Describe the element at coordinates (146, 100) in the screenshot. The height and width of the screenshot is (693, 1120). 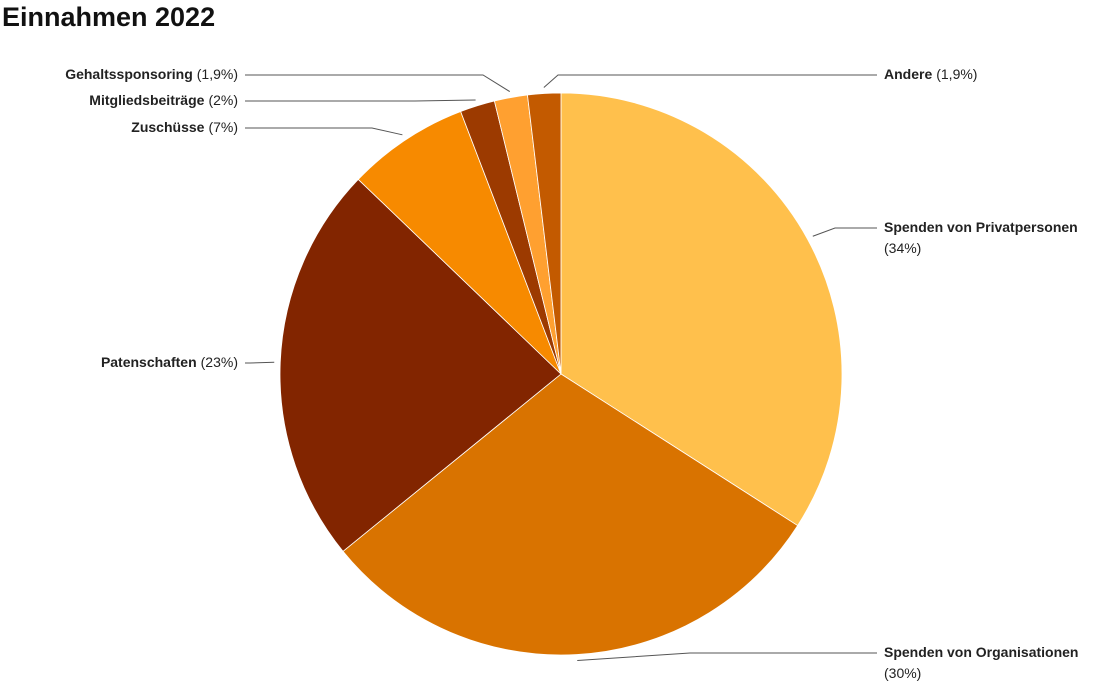
I see `category-label: Mitgliedsbeiträge` at that location.